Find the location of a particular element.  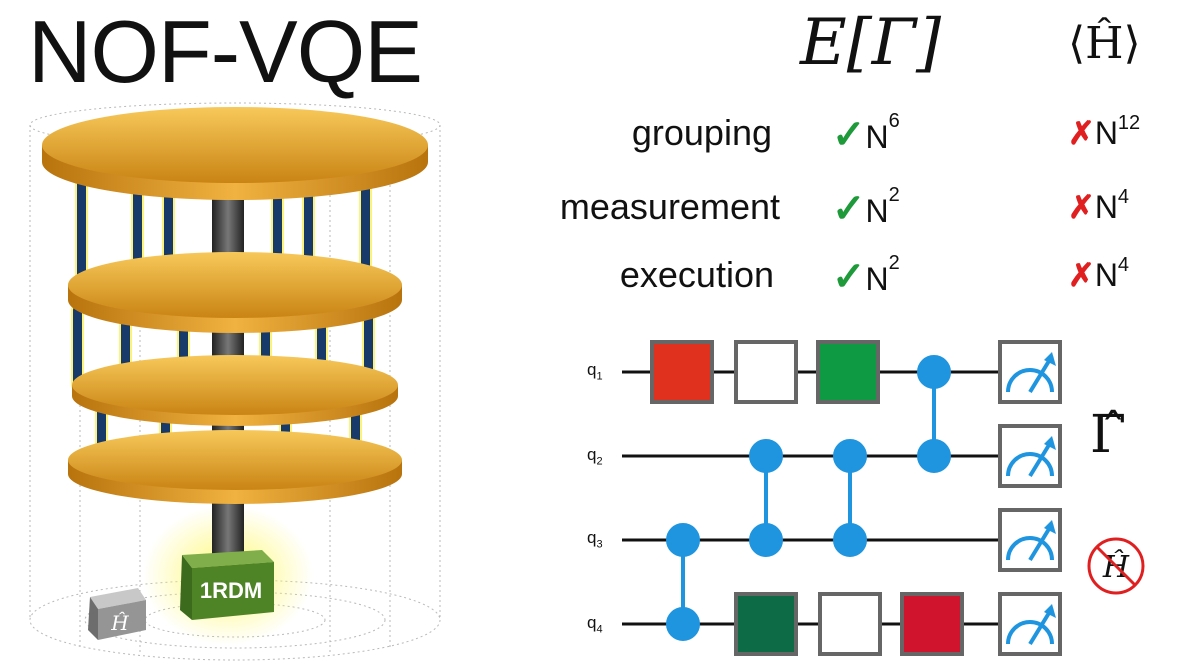

row-execution-nof-cost: ✓N2 is located at coordinates (866, 275).